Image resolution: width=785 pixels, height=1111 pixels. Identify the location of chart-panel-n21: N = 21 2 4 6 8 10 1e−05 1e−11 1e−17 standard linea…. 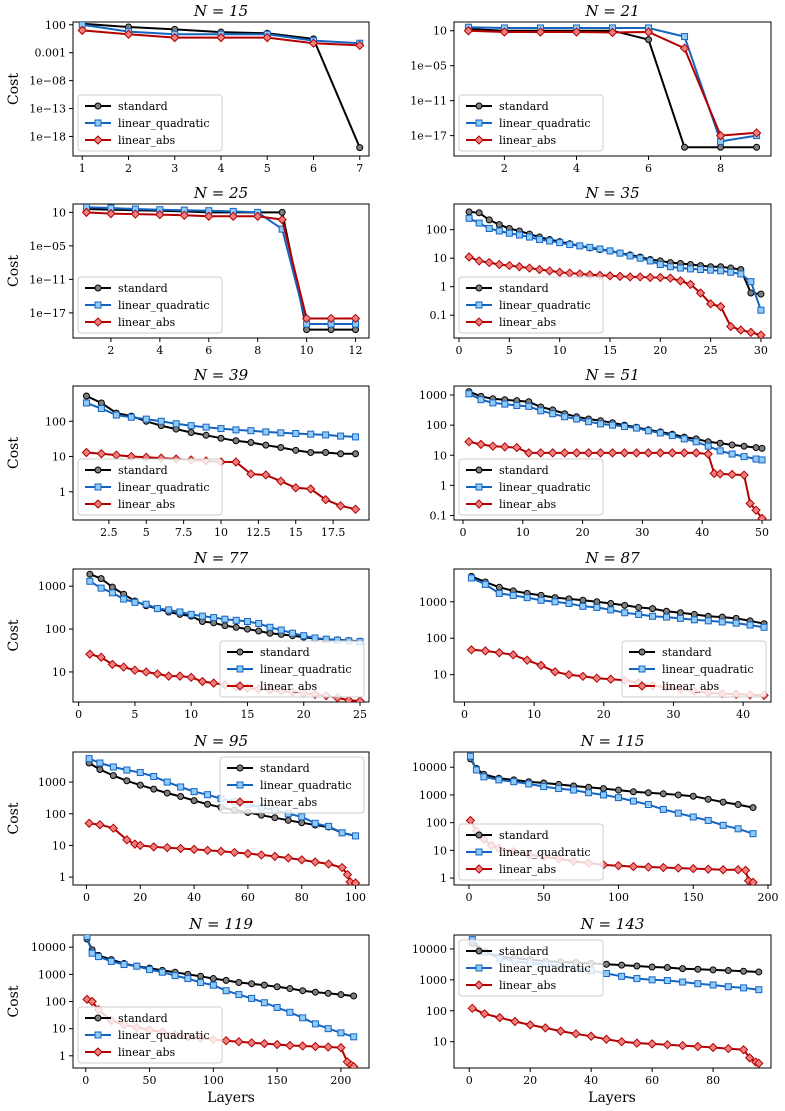
(591, 88).